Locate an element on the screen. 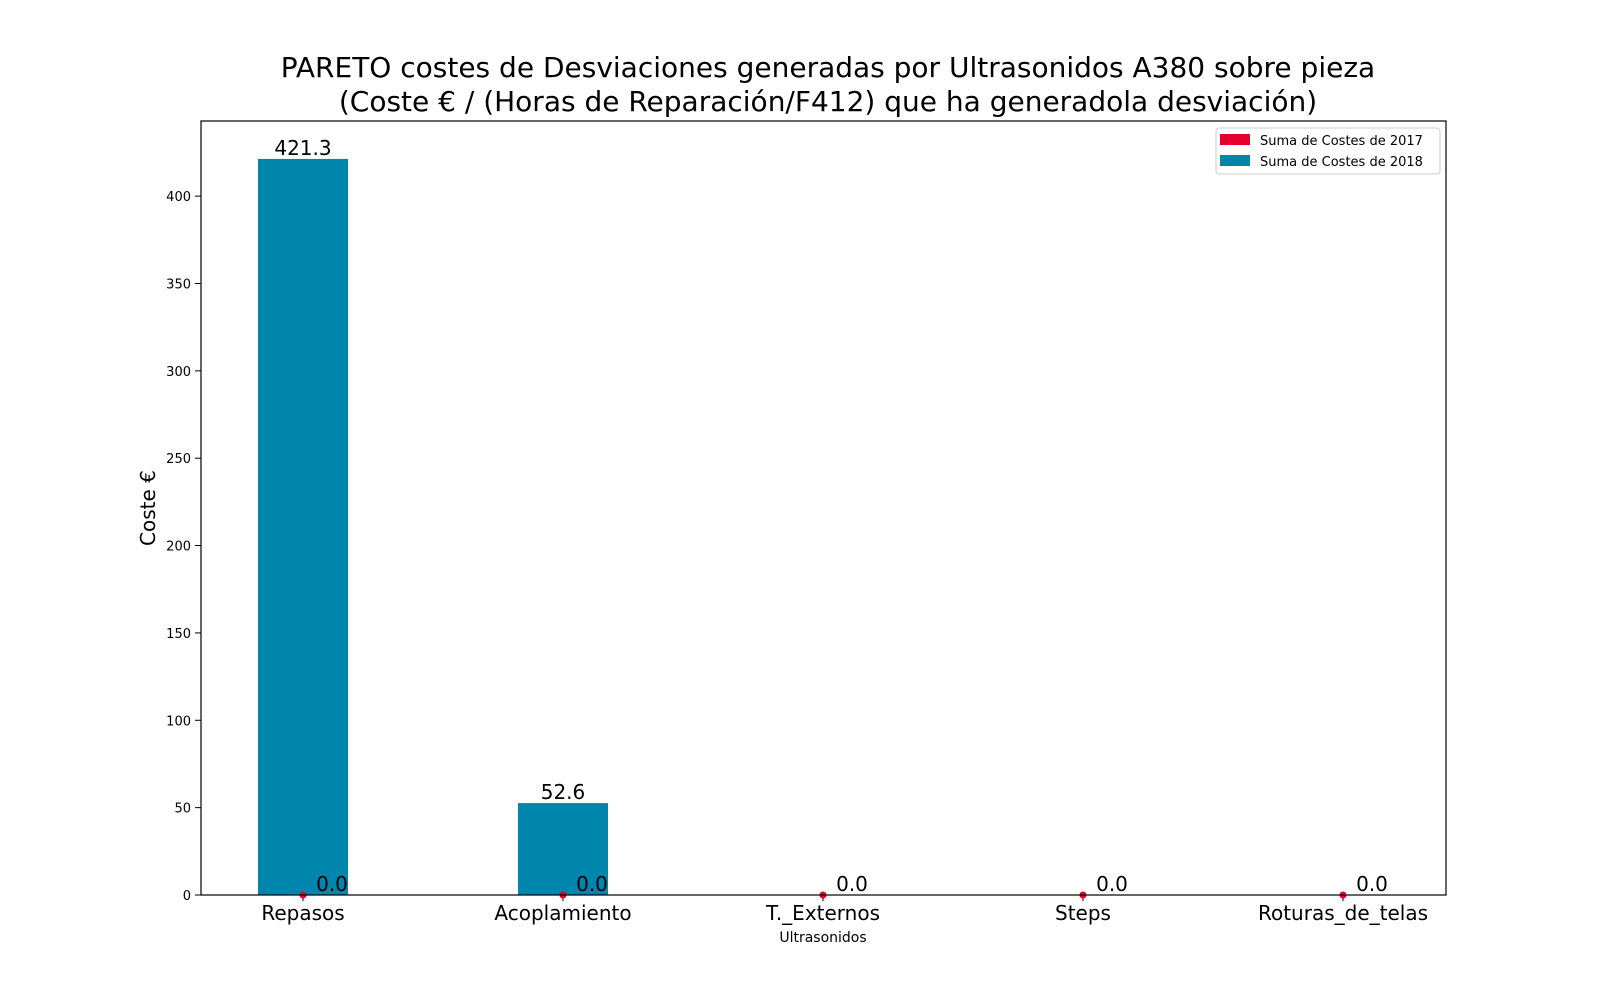 The image size is (1600, 1000). data-label-2018: 52.6 is located at coordinates (563, 792).